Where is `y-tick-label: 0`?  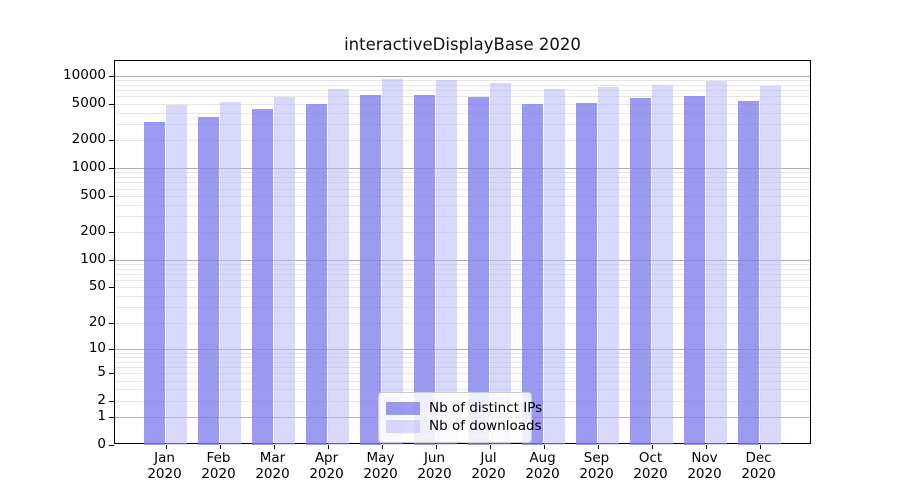 y-tick-label: 0 is located at coordinates (101, 444).